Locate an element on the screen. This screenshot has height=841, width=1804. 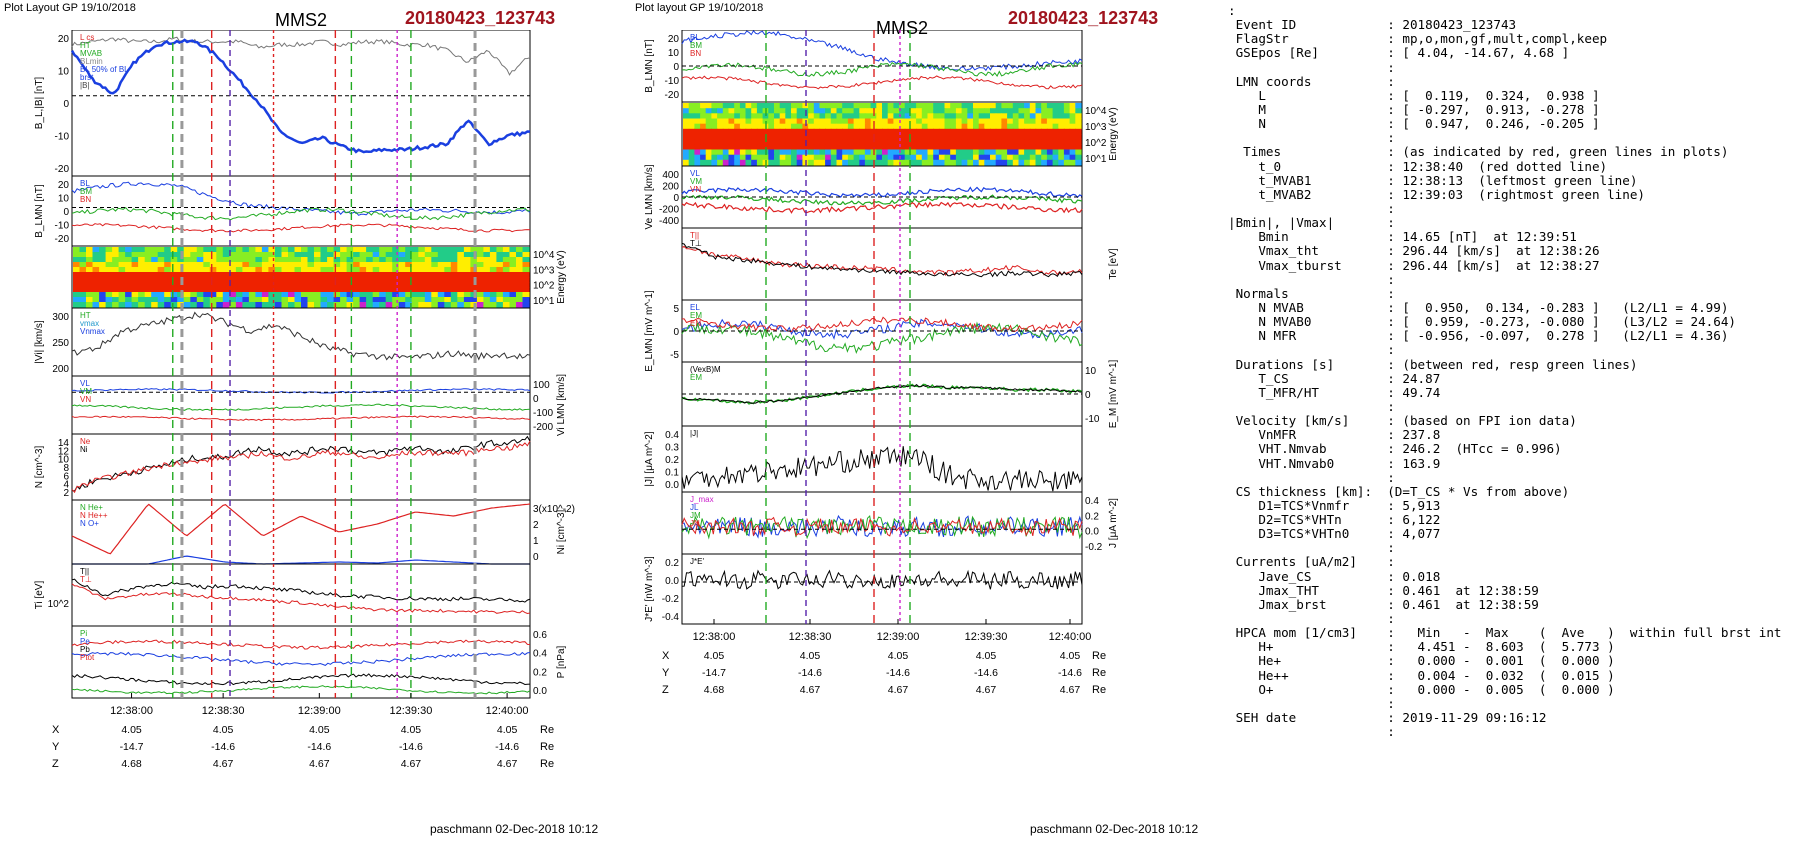
legend-entry: J_max is located at coordinates (702, 499).